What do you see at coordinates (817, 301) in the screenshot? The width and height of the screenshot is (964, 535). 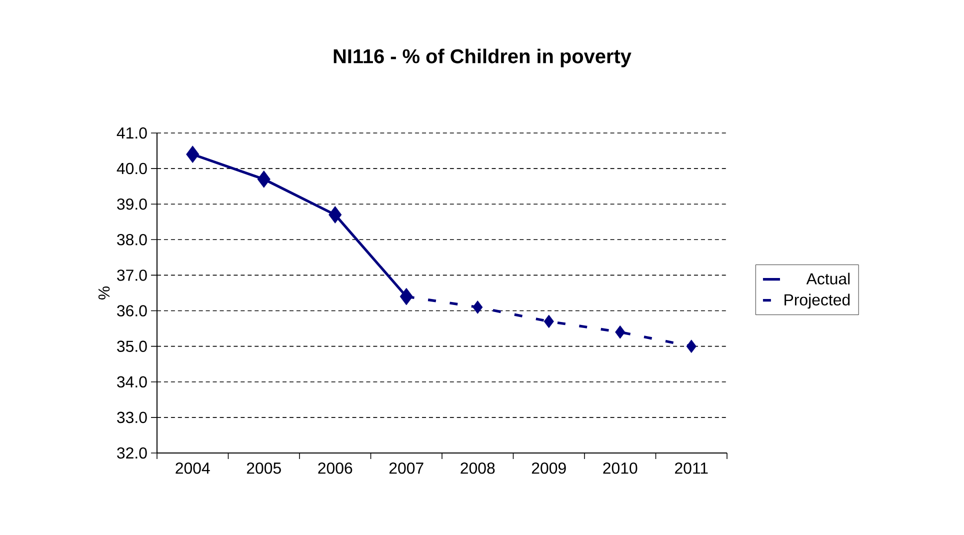 I see `legend-label: Projected` at bounding box center [817, 301].